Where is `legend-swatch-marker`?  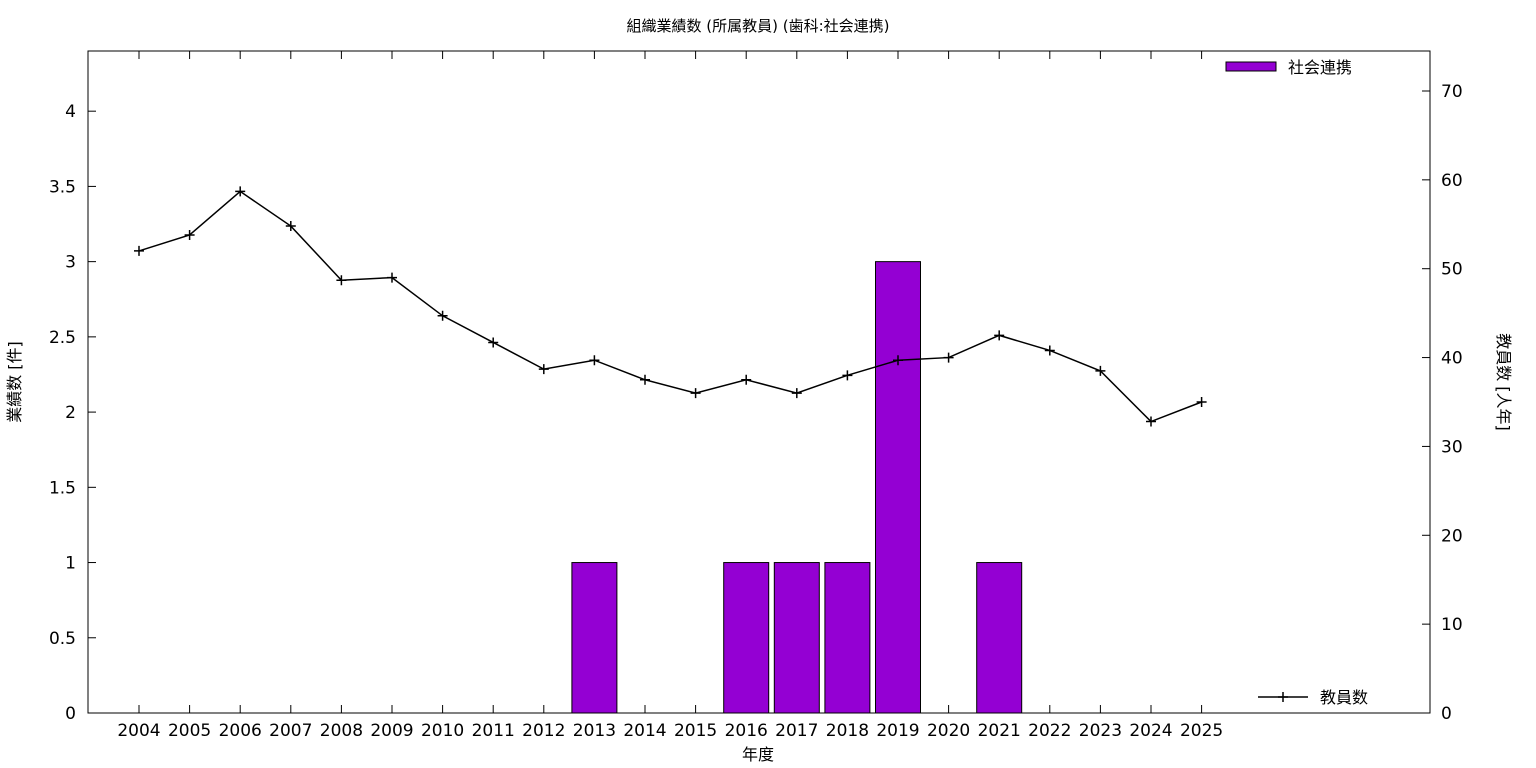
legend-swatch-marker is located at coordinates (1283, 697).